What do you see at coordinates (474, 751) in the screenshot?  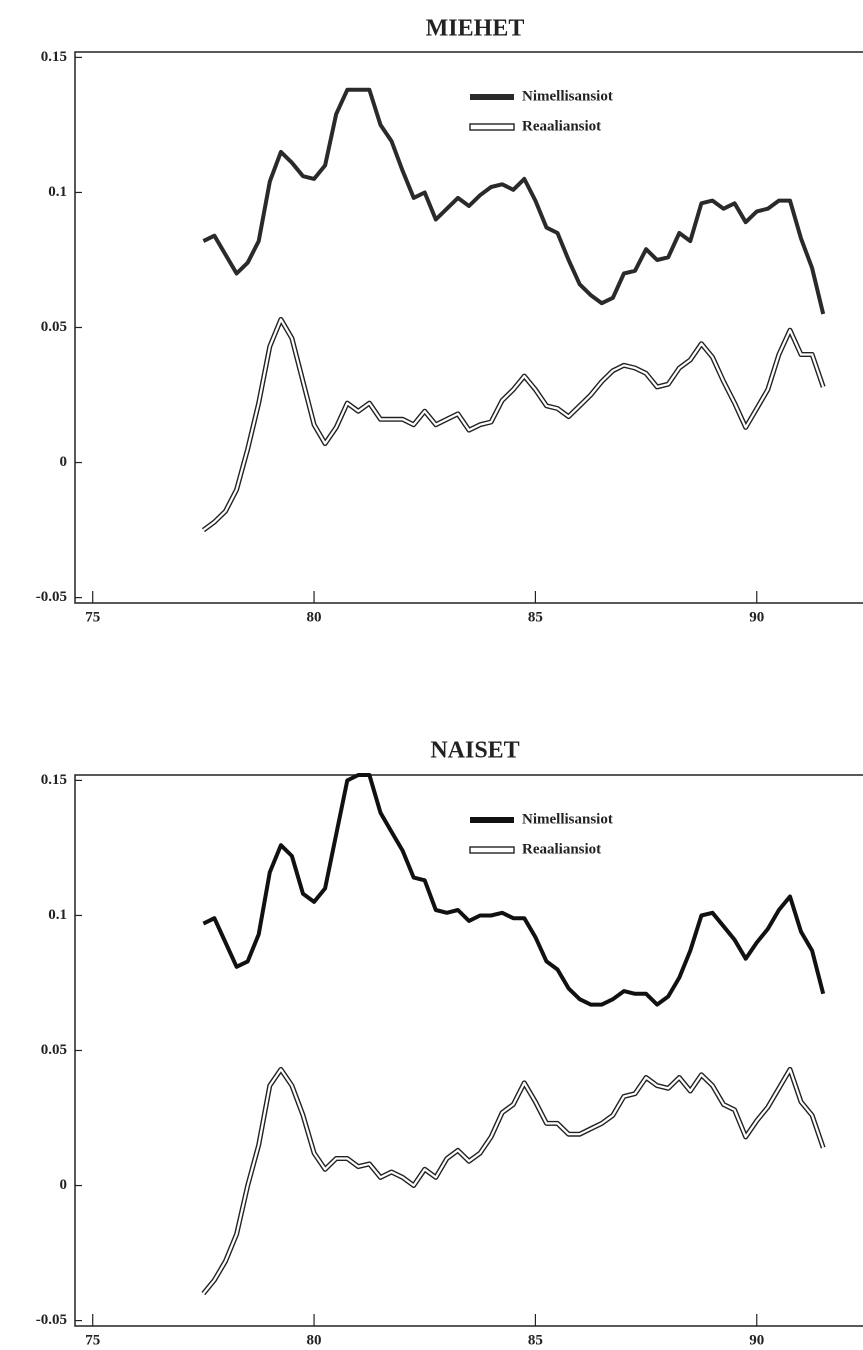 I see `chart-title: NAISET` at bounding box center [474, 751].